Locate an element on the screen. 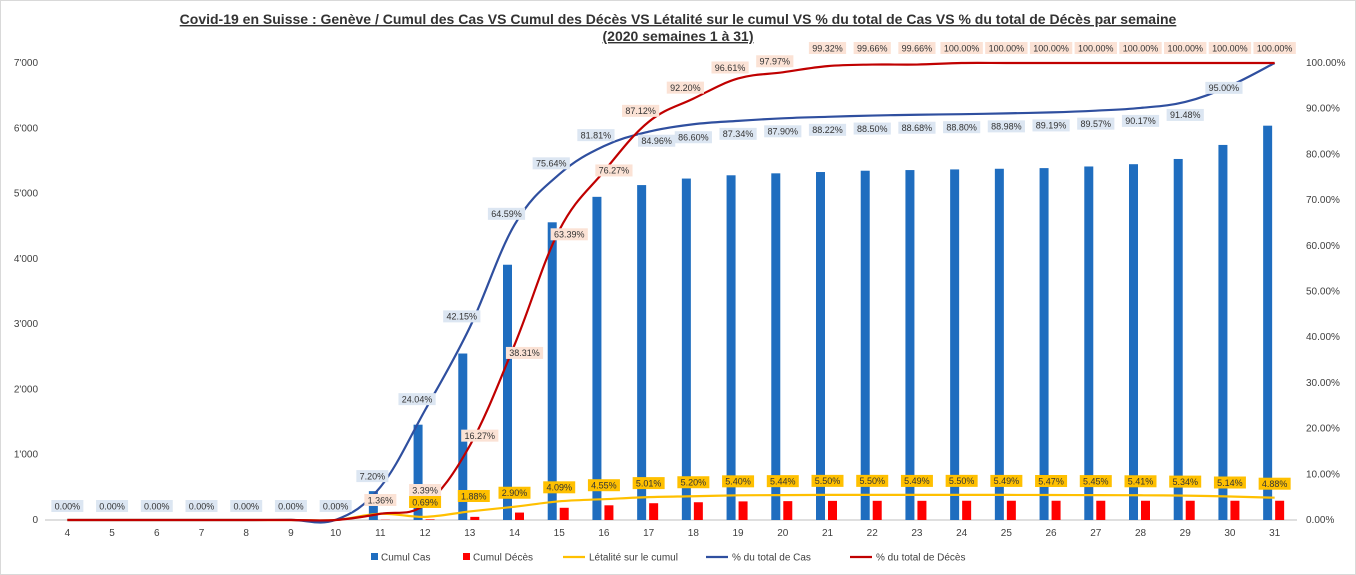  x-tick-label: 22 is located at coordinates (873, 533).